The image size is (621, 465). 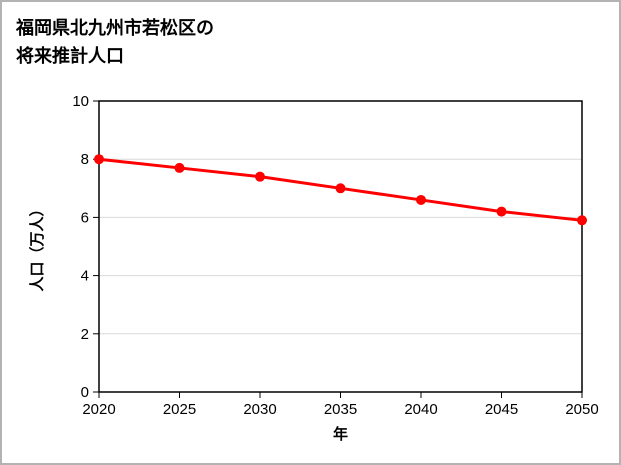 What do you see at coordinates (85, 276) in the screenshot?
I see `y-tick-label: 4` at bounding box center [85, 276].